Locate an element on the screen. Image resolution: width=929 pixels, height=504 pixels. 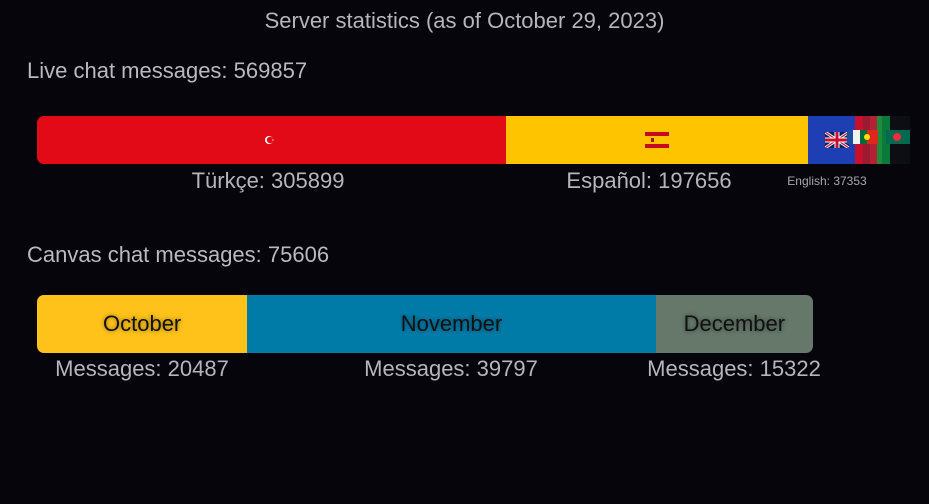
count-december: Messages: 15322 is located at coordinates (734, 368).